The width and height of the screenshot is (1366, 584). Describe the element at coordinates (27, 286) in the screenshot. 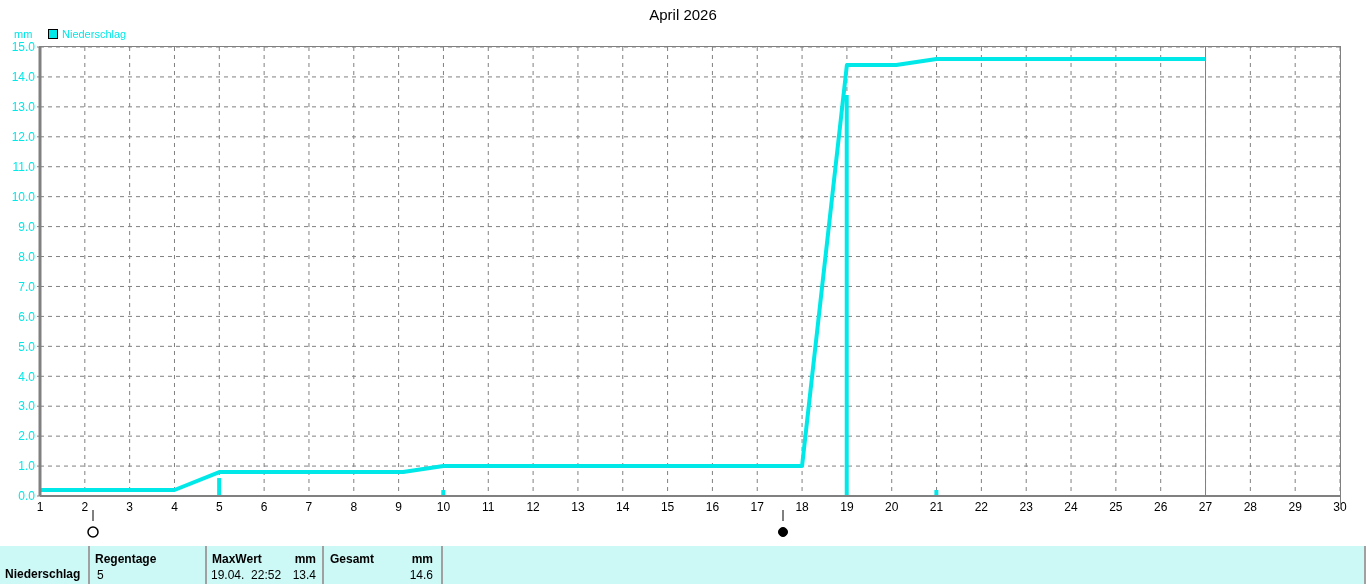

I see `y-tick-label: 7.0` at that location.